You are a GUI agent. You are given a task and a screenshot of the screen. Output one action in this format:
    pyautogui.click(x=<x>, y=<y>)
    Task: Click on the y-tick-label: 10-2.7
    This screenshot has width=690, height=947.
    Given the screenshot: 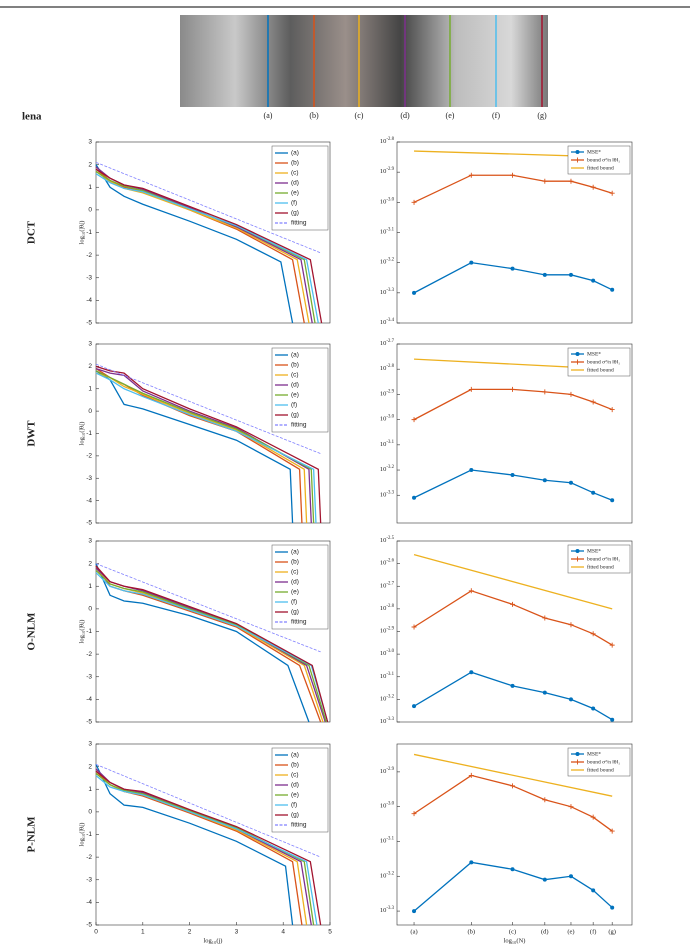 What is the action you would take?
    pyautogui.click(x=387, y=343)
    